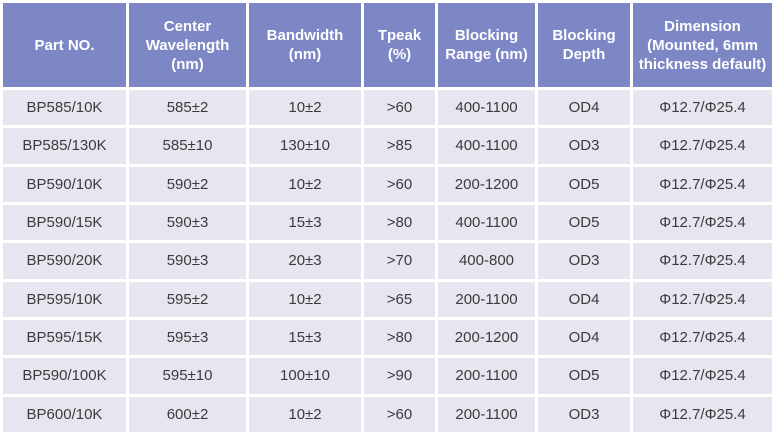 This screenshot has height=435, width=775. I want to click on table-cell: 600±2, so click(187, 414).